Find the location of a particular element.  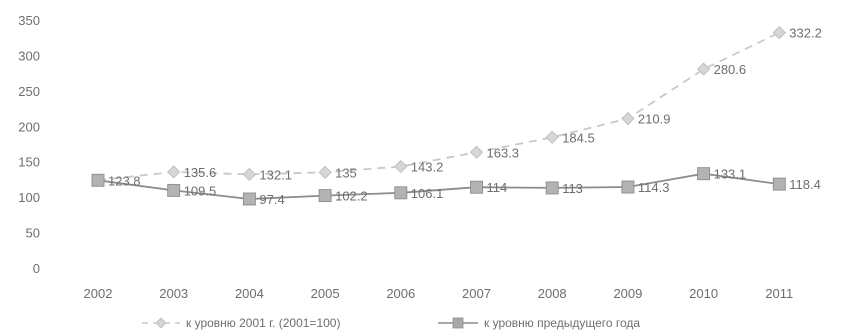

series-1-point-2006 is located at coordinates (401, 166).